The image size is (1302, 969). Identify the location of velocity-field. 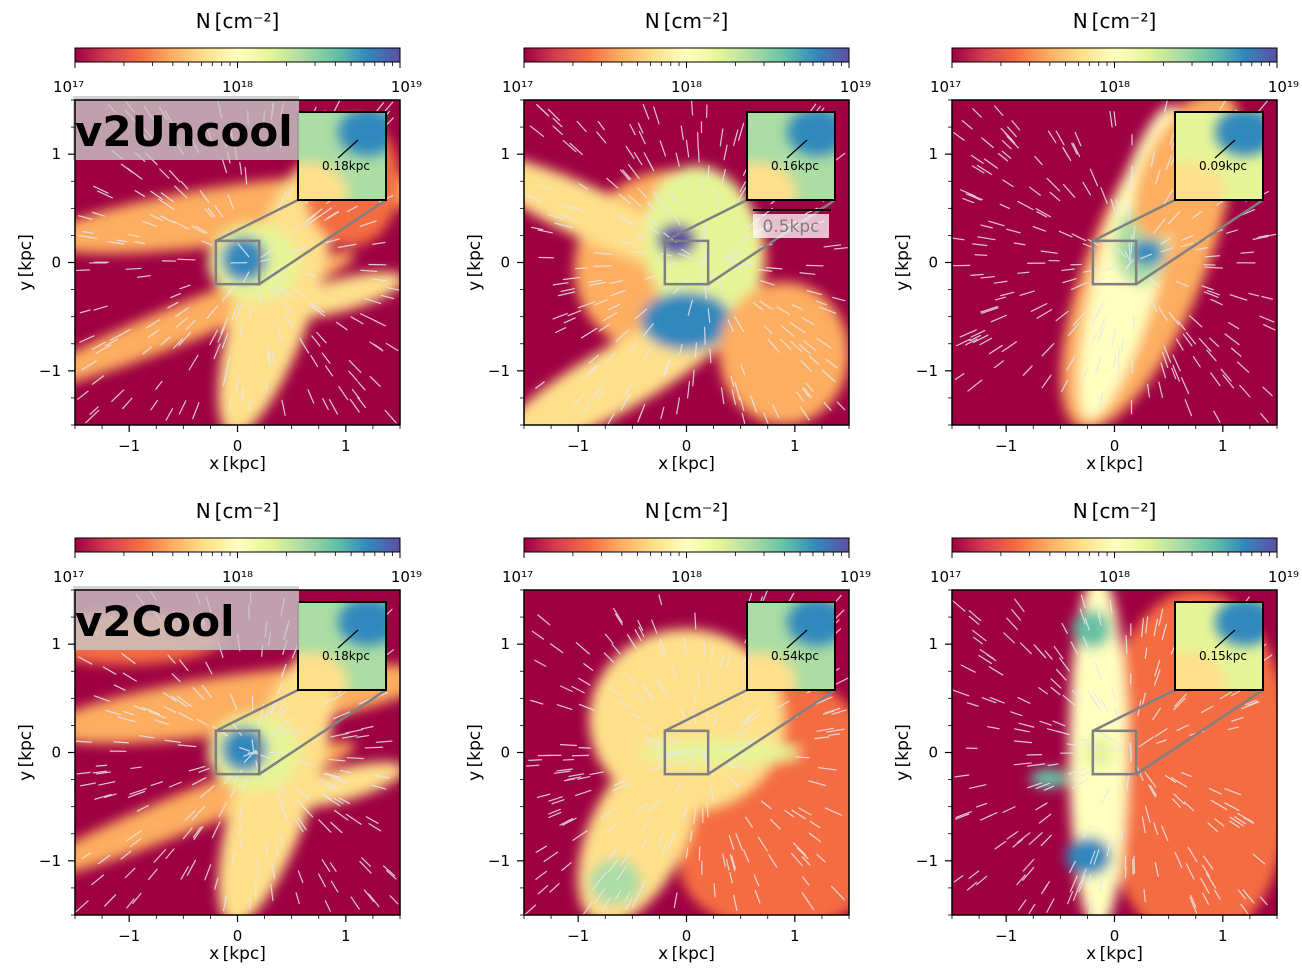
(237, 751).